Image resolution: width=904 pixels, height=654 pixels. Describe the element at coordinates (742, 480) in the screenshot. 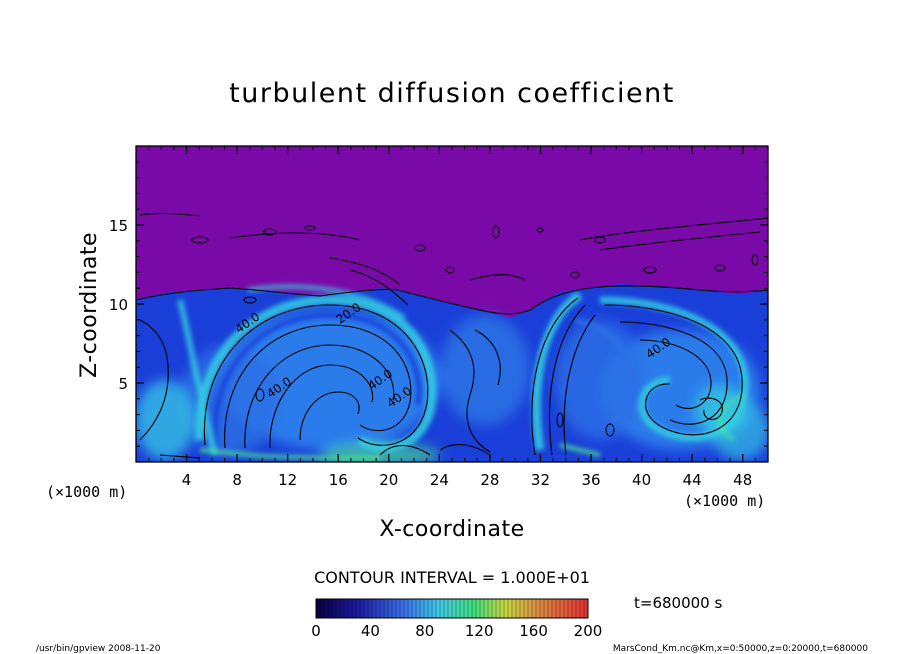

I see `x-tick-label: 48` at that location.